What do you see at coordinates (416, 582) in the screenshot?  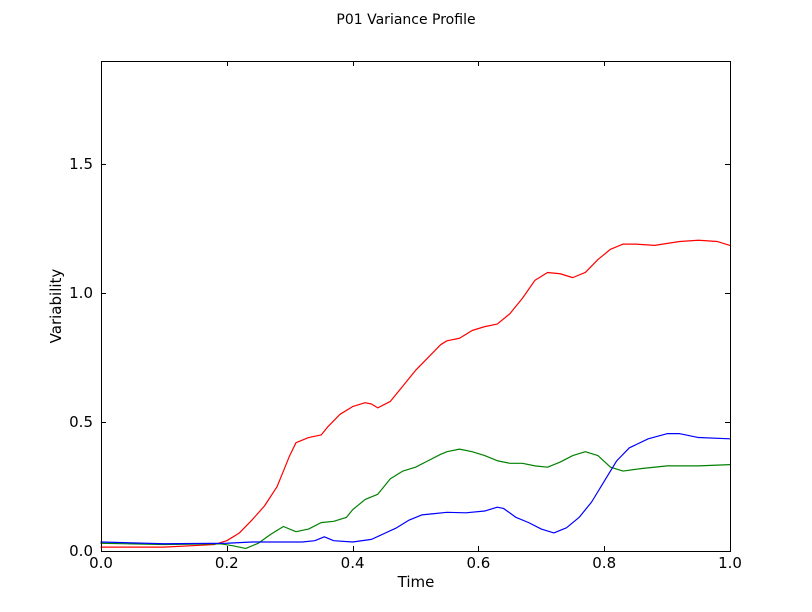 I see `x-axis-label: Time` at bounding box center [416, 582].